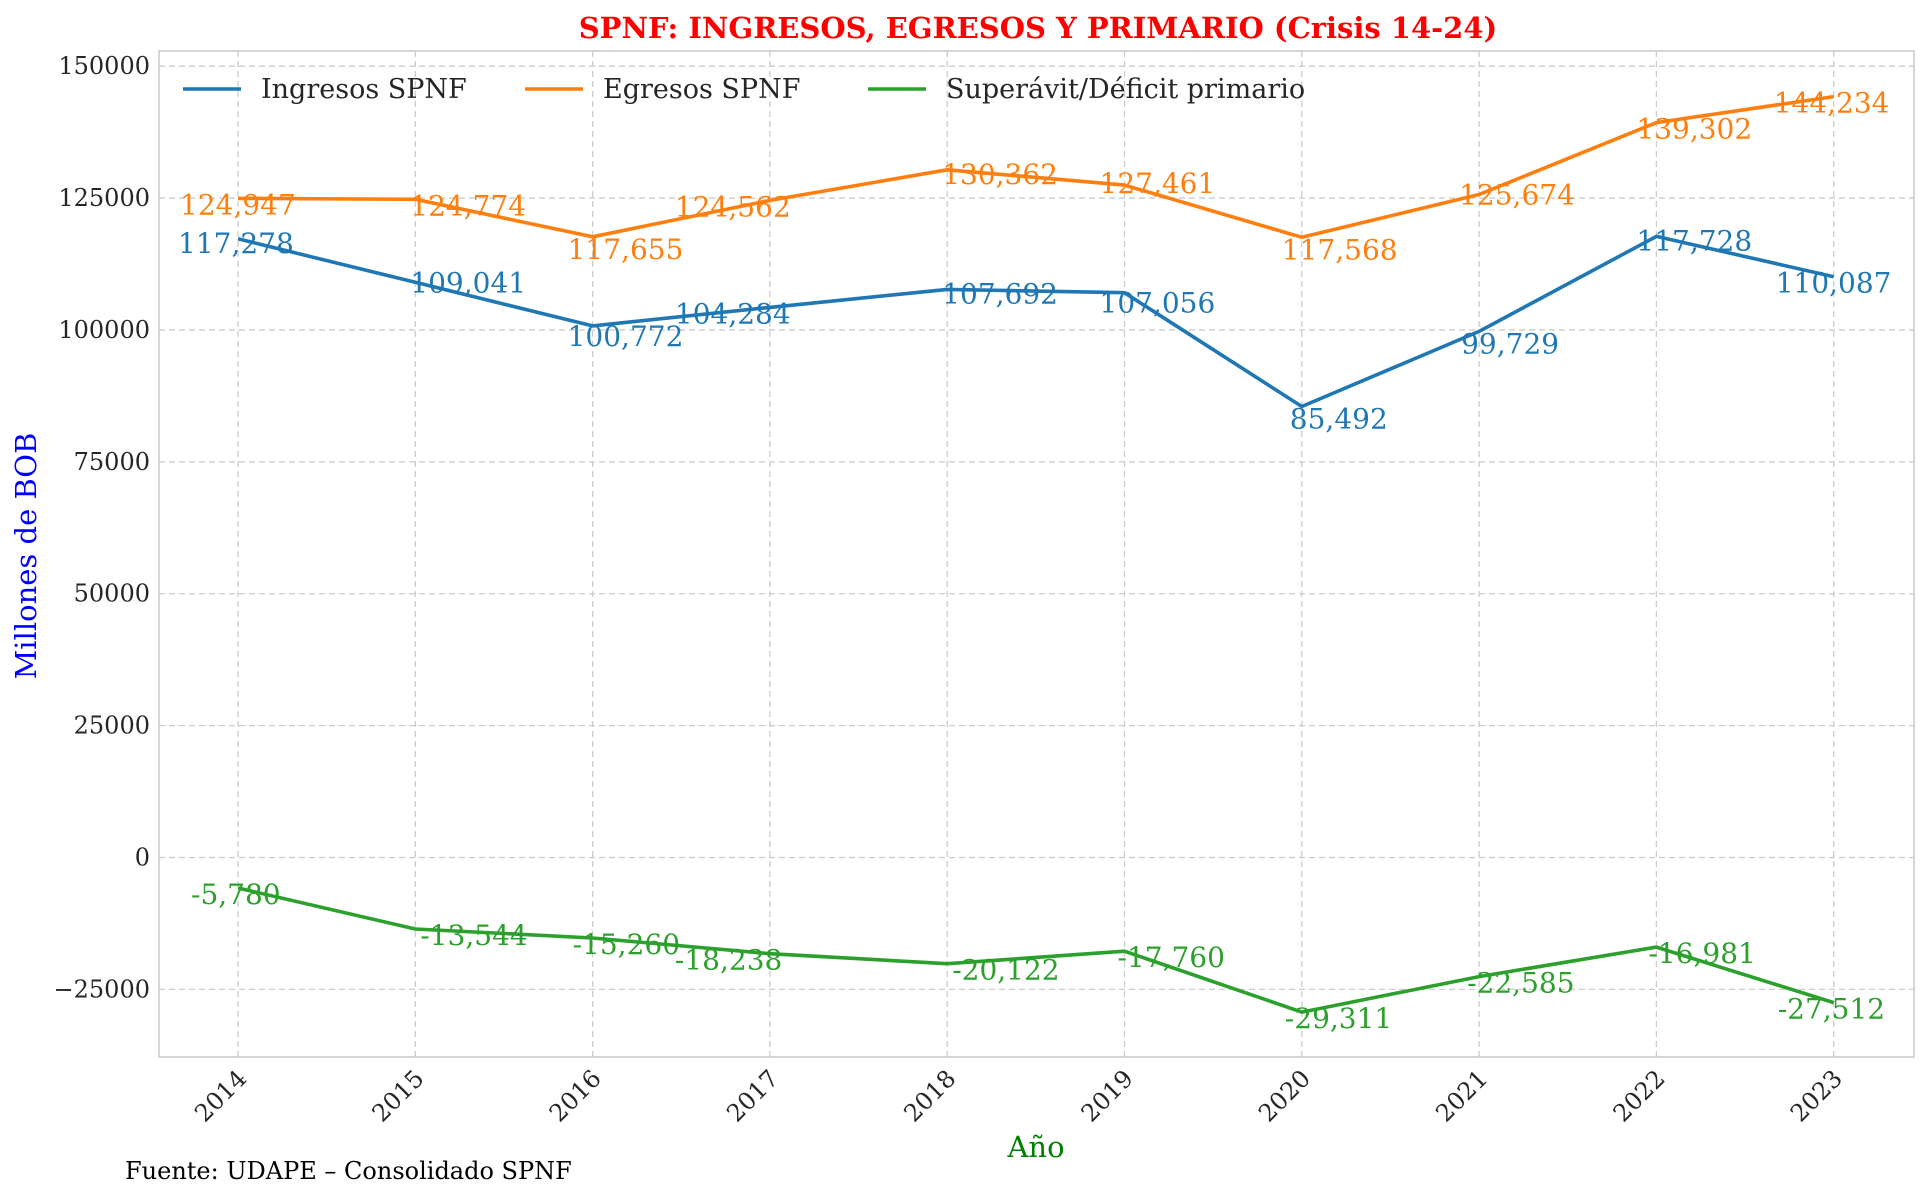 This screenshot has height=1197, width=1926. What do you see at coordinates (236, 243) in the screenshot?
I see `data-label: 117,278` at bounding box center [236, 243].